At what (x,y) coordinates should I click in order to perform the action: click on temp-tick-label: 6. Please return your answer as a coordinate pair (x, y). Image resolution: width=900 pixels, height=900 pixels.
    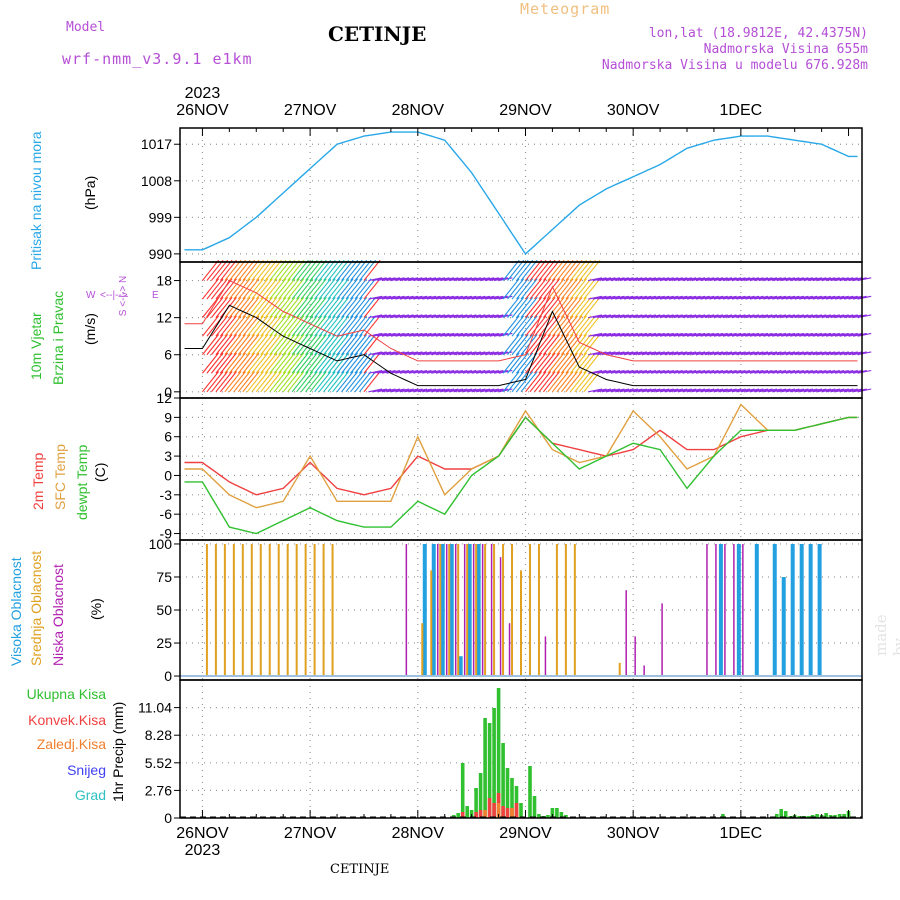
    Looking at the image, I should click on (168, 437).